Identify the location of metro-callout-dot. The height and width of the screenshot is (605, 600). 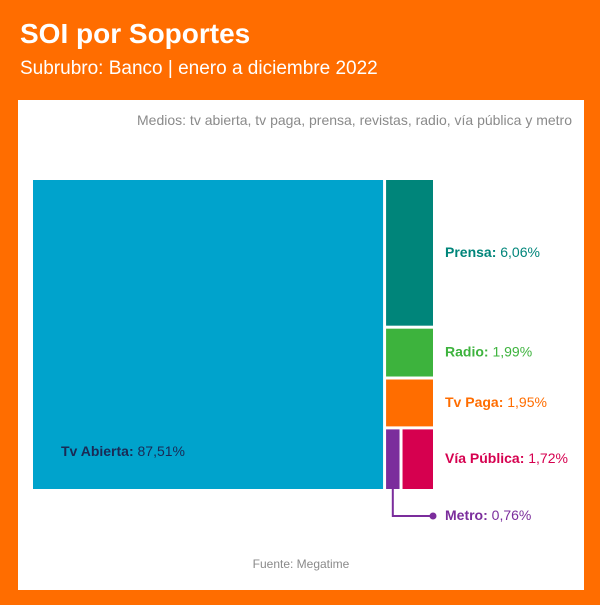
(433, 516).